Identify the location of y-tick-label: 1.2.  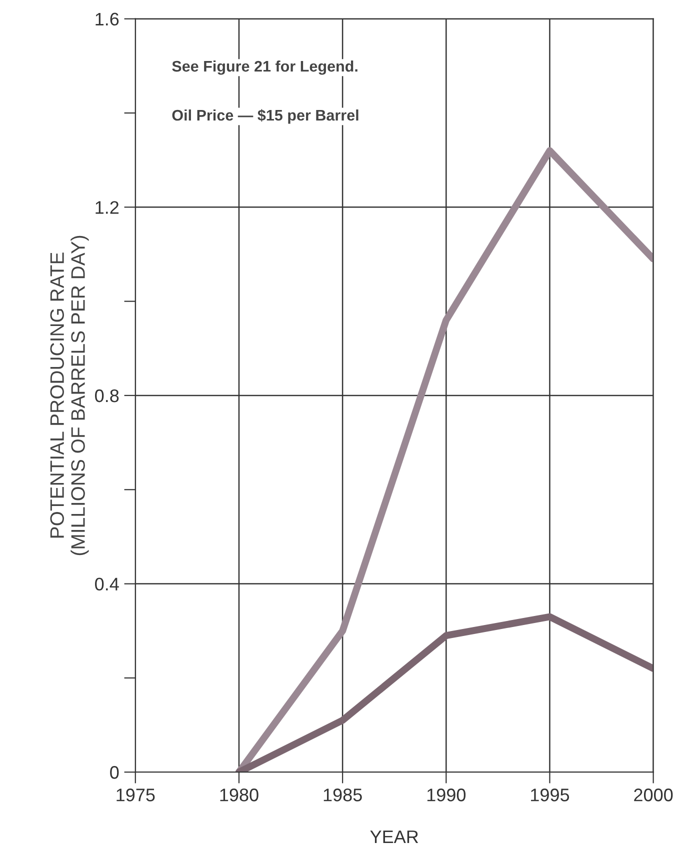
(107, 207).